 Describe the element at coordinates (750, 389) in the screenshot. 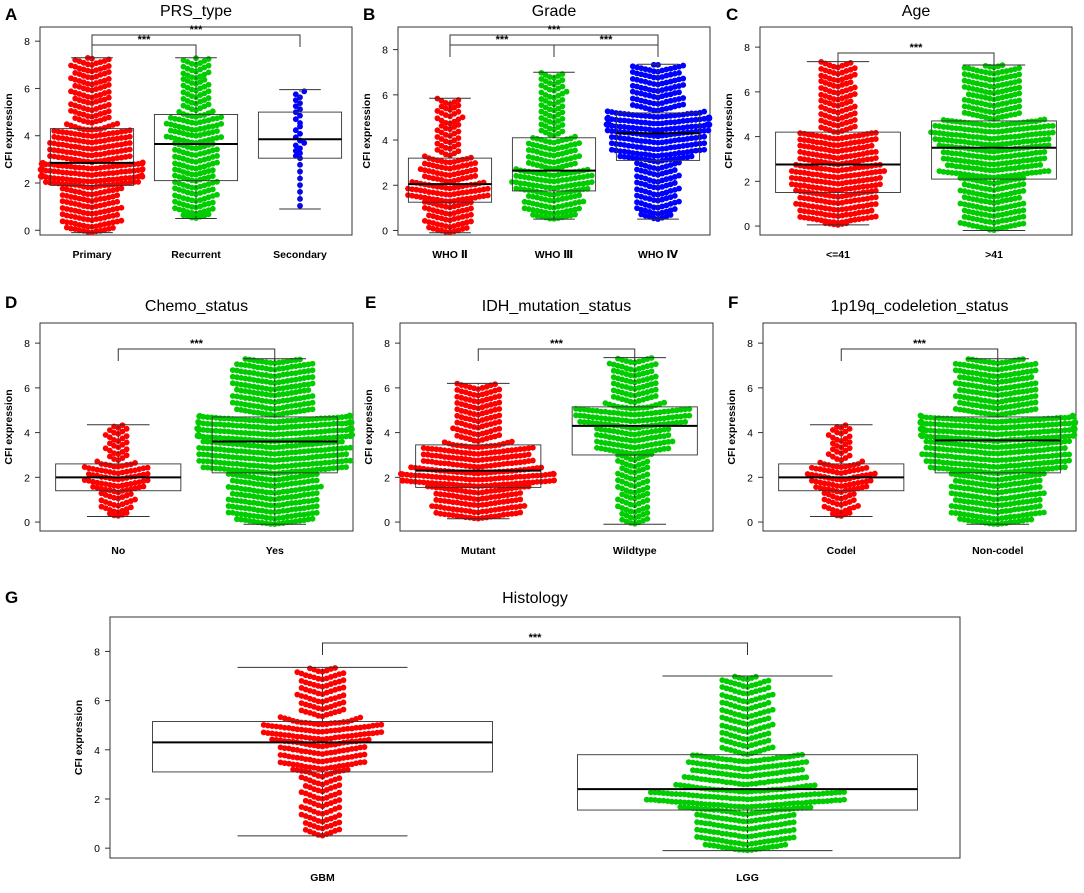

I see `y-tick-label: 6` at that location.